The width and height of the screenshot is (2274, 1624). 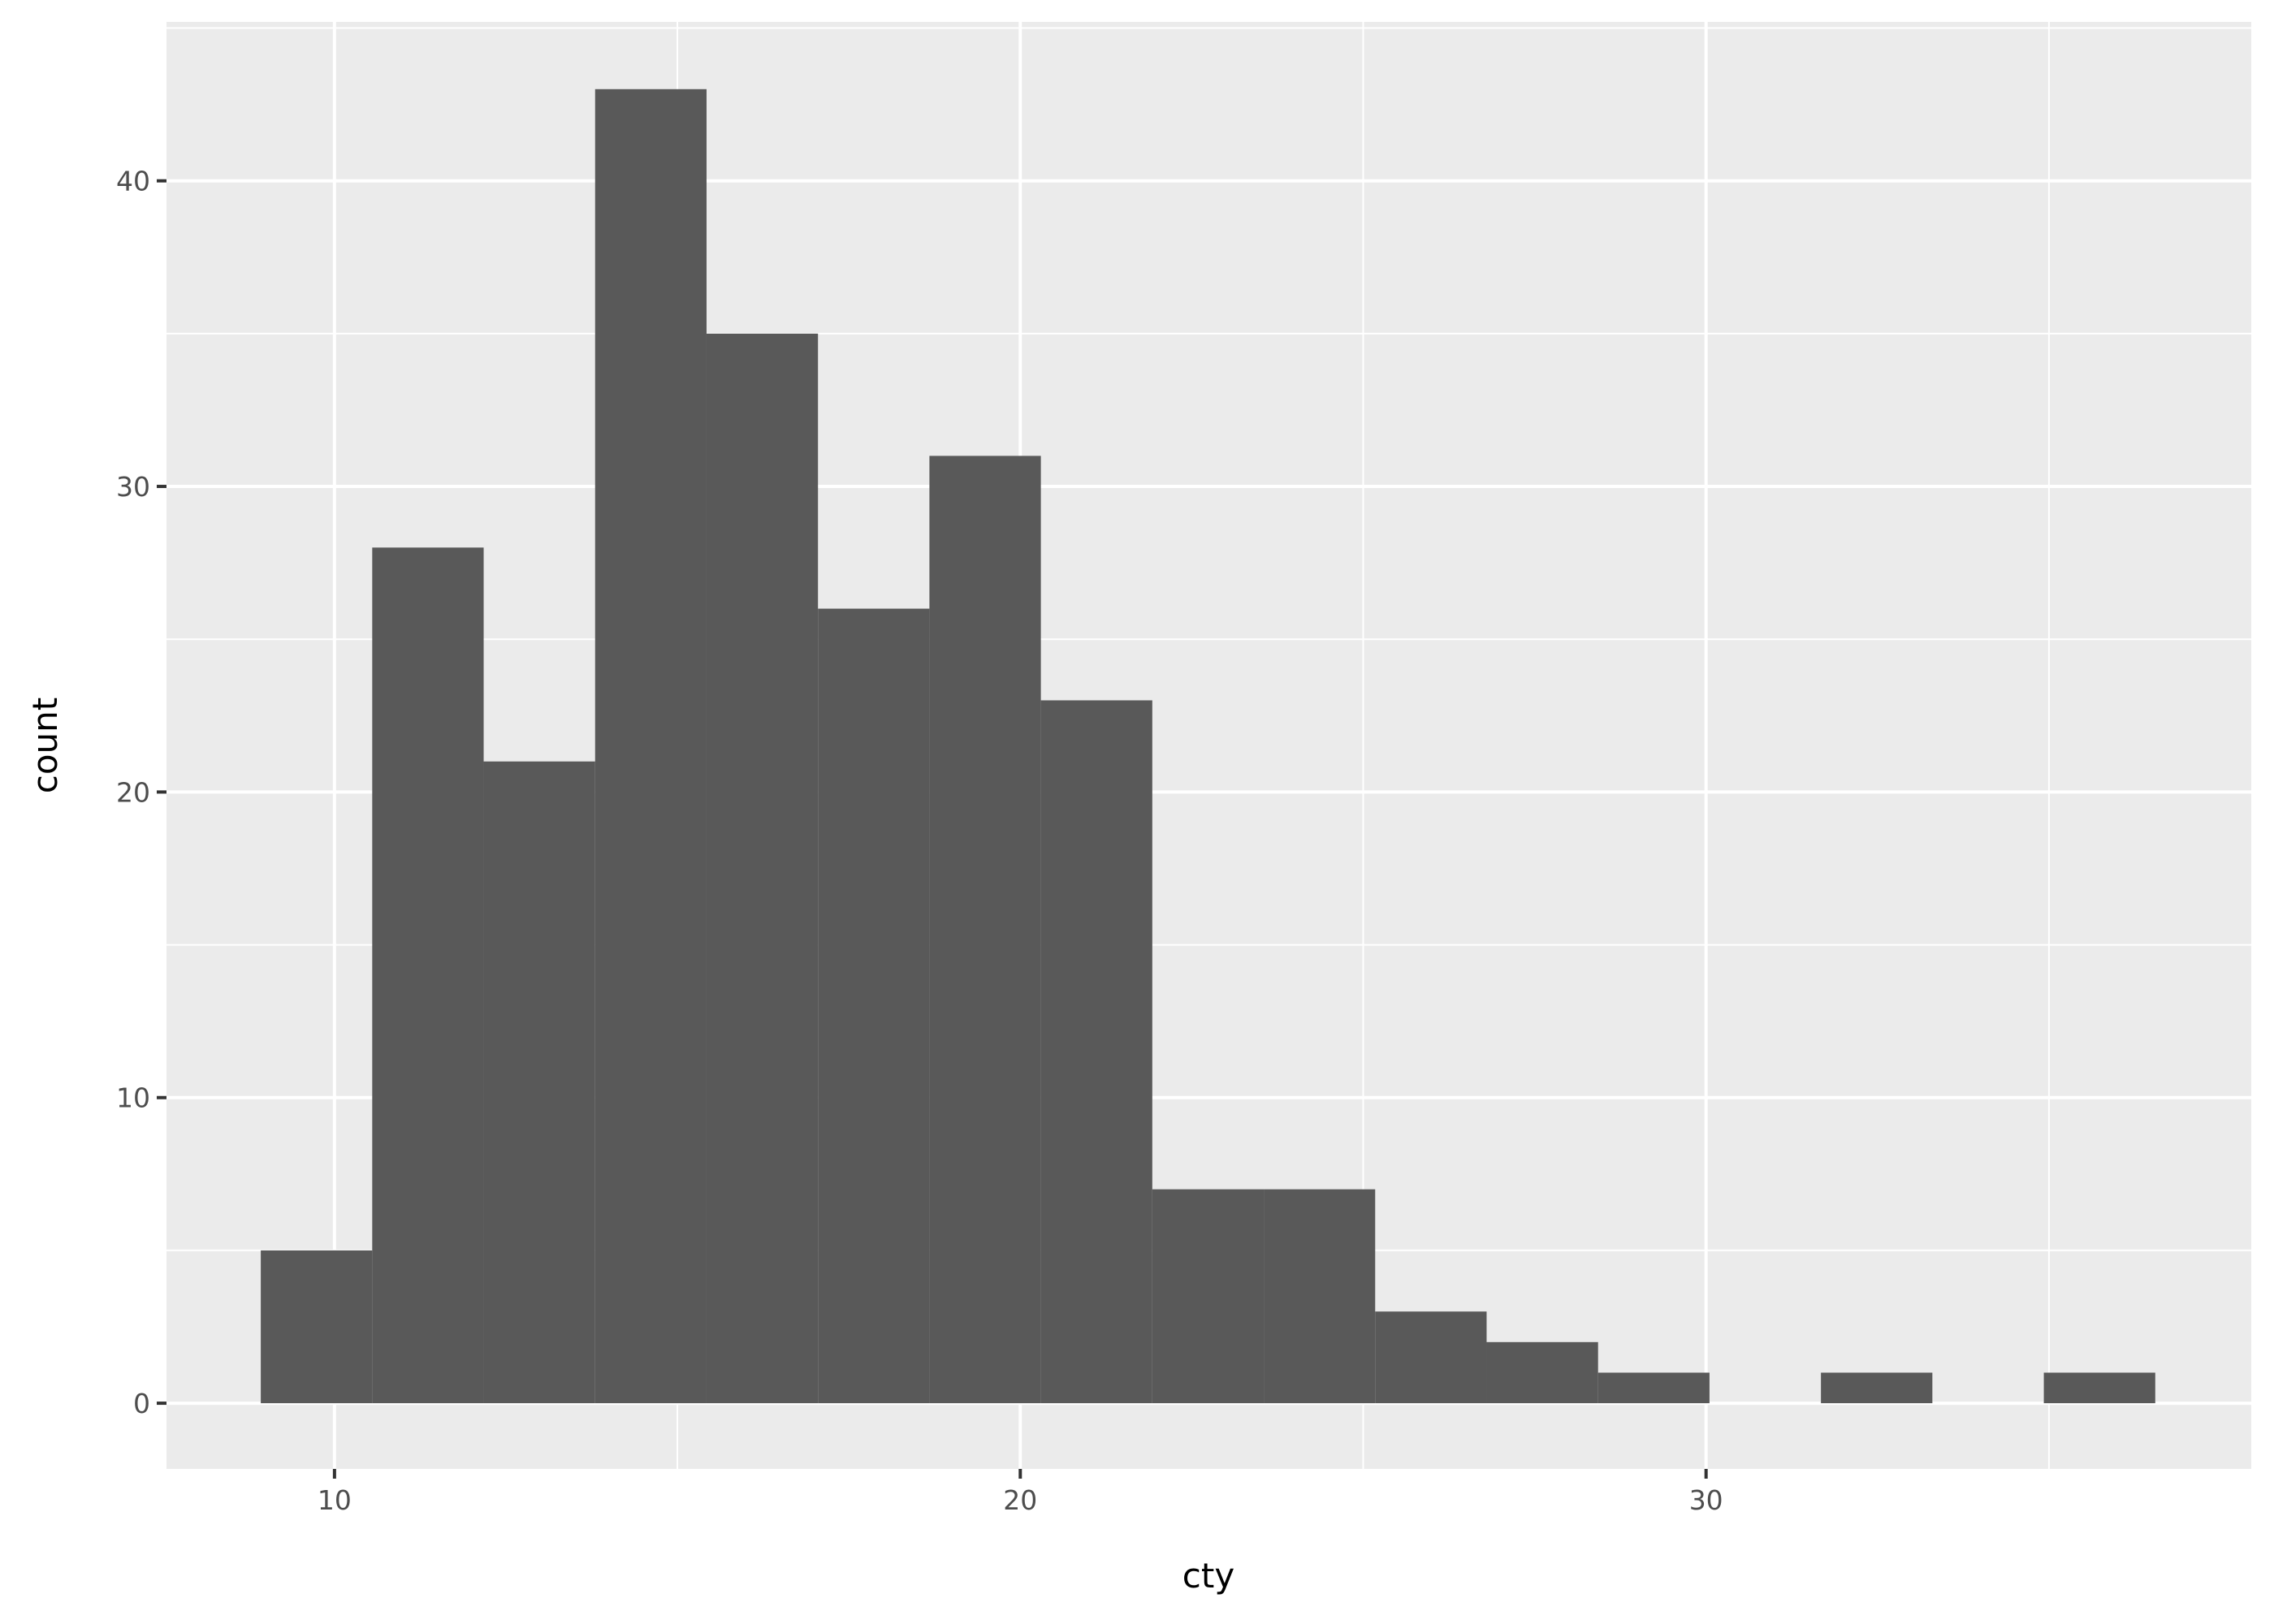 I want to click on y-tick-label: 0, so click(x=142, y=1404).